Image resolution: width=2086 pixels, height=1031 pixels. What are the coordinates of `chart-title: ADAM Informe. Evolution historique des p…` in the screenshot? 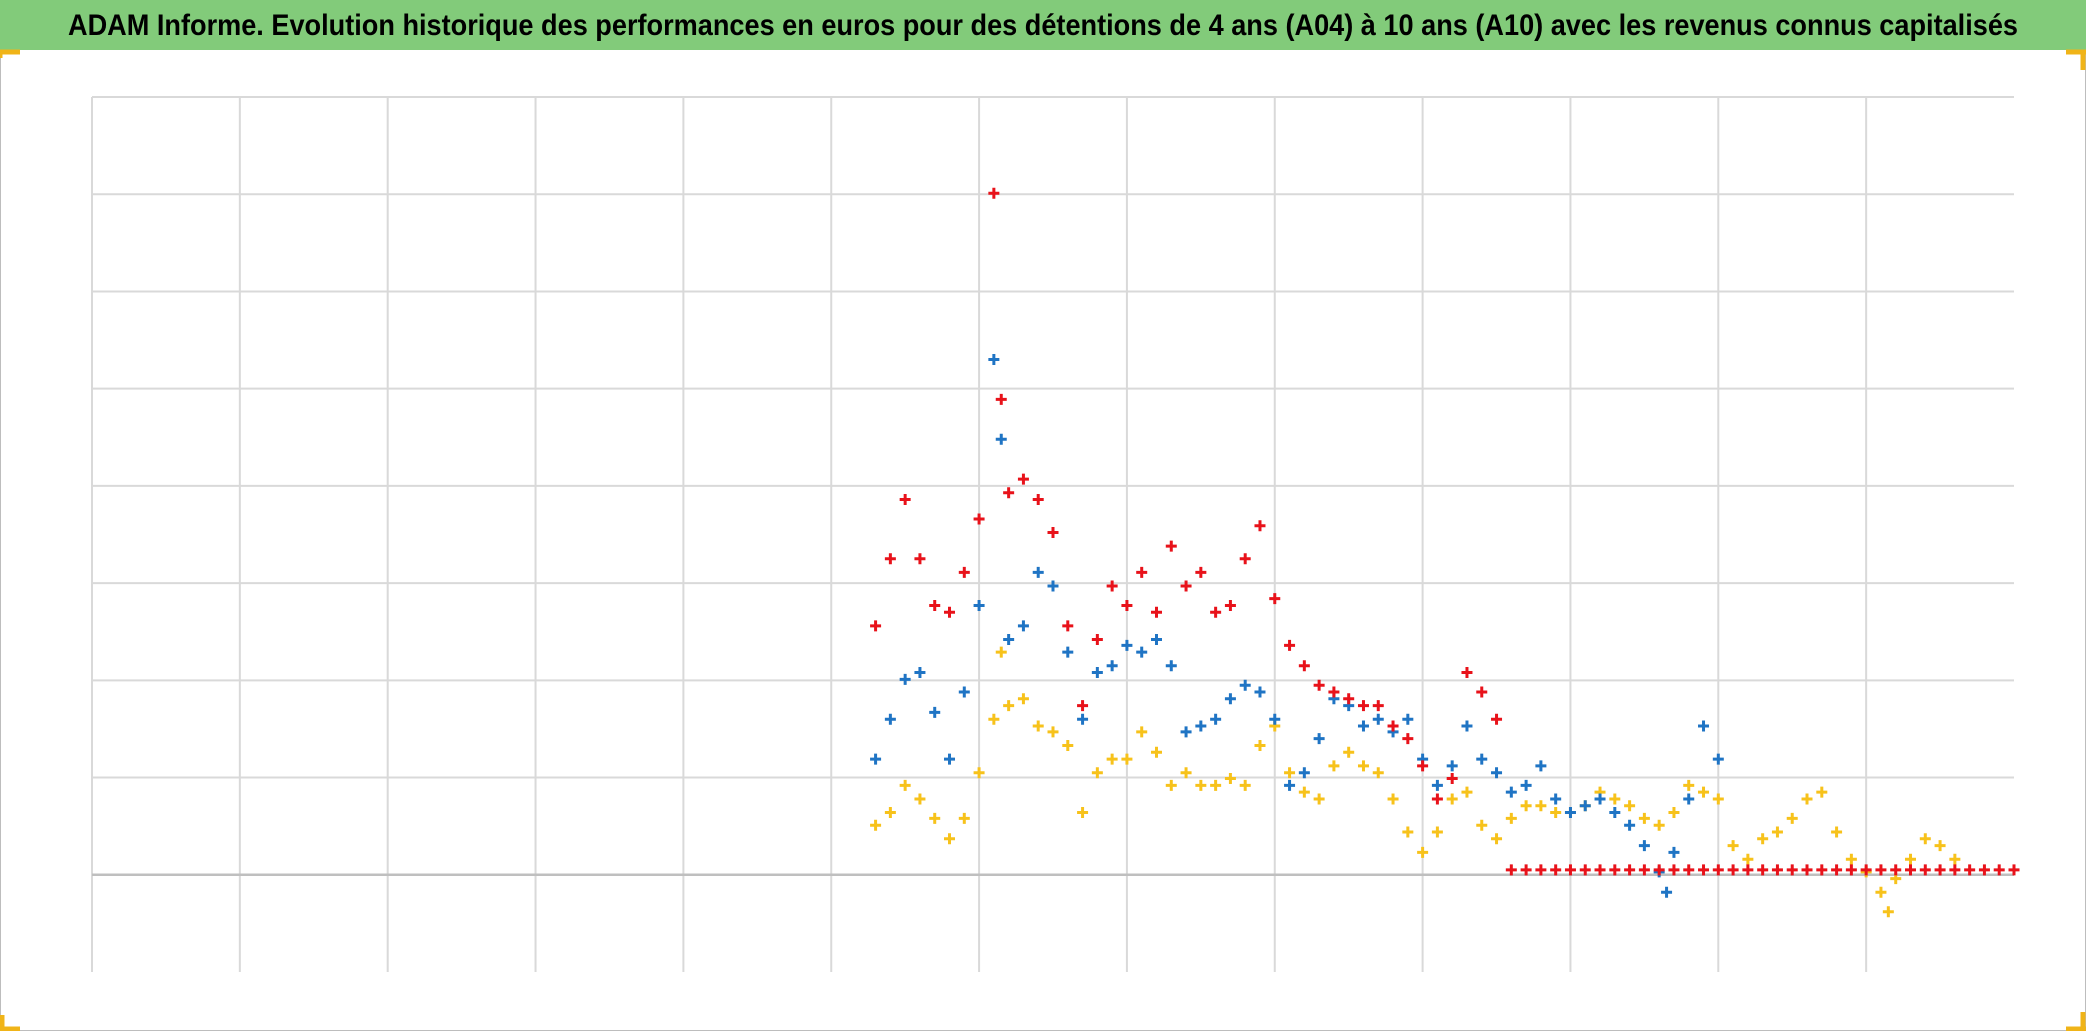 It's located at (1043, 25).